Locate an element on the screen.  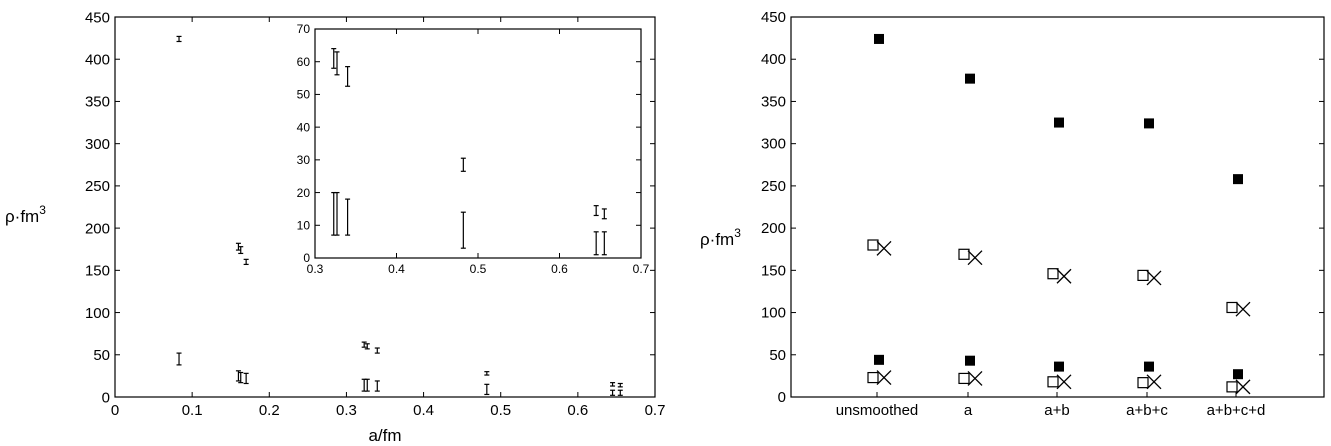
category-label: unsmoothed is located at coordinates (877, 410).